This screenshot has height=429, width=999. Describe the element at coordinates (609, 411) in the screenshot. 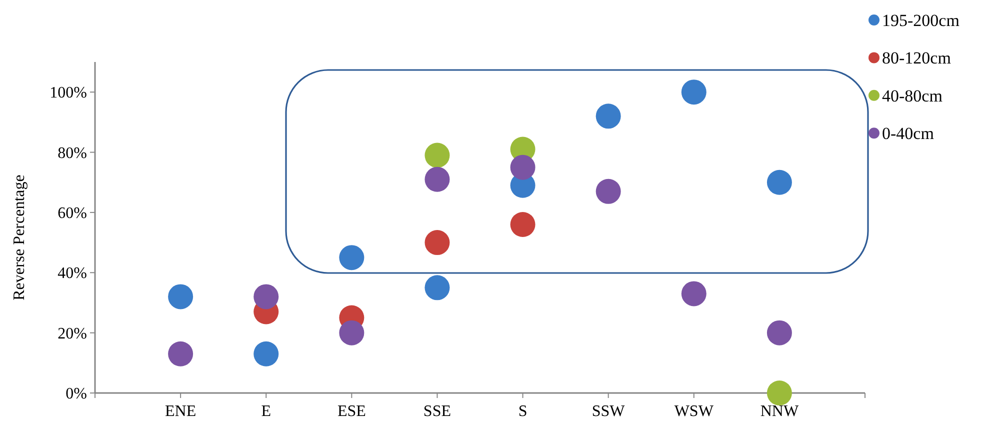

I see `x-tick-label: SSW` at that location.